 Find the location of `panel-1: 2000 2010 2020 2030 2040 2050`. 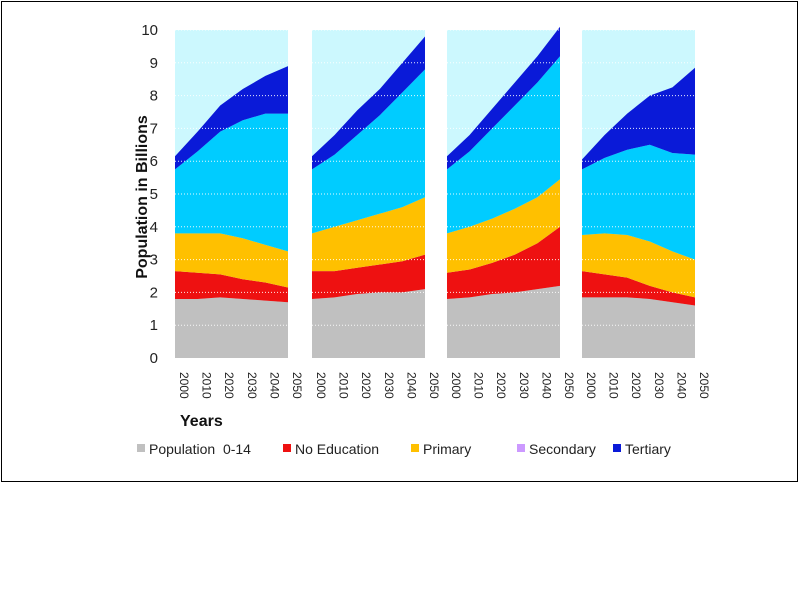

panel-1: 2000 2010 2020 2030 2040 2050 is located at coordinates (239, 214).